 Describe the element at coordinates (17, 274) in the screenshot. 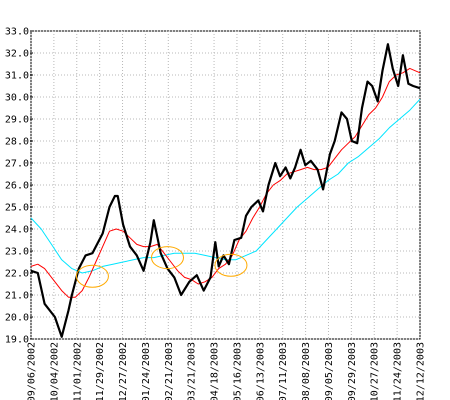

I see `y-tick-label: 22.0` at that location.